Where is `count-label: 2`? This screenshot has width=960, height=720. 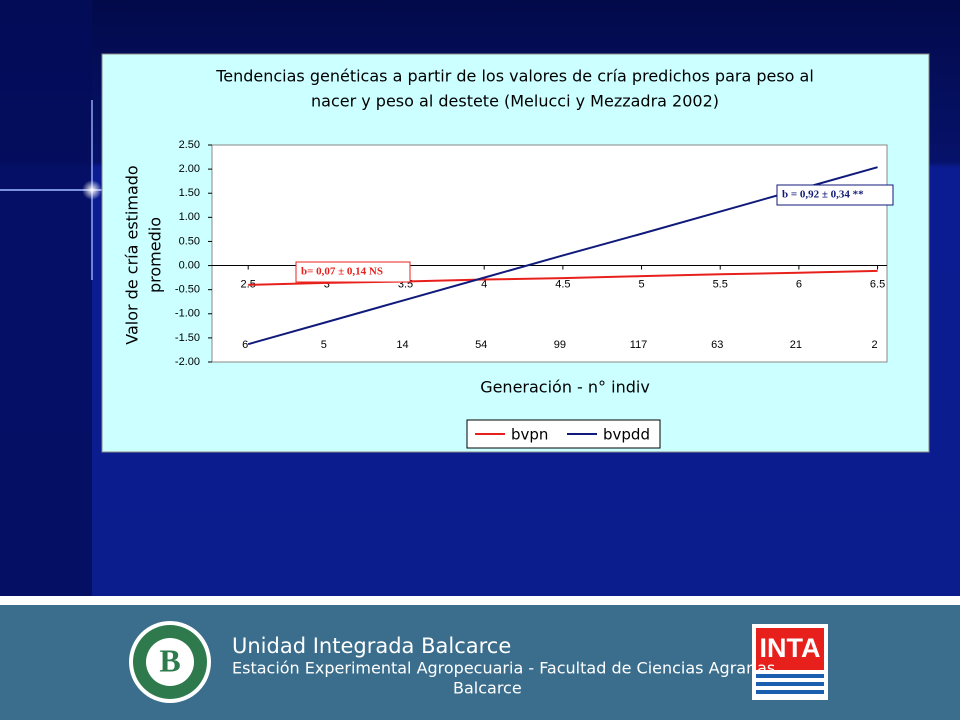 count-label: 2 is located at coordinates (874, 345).